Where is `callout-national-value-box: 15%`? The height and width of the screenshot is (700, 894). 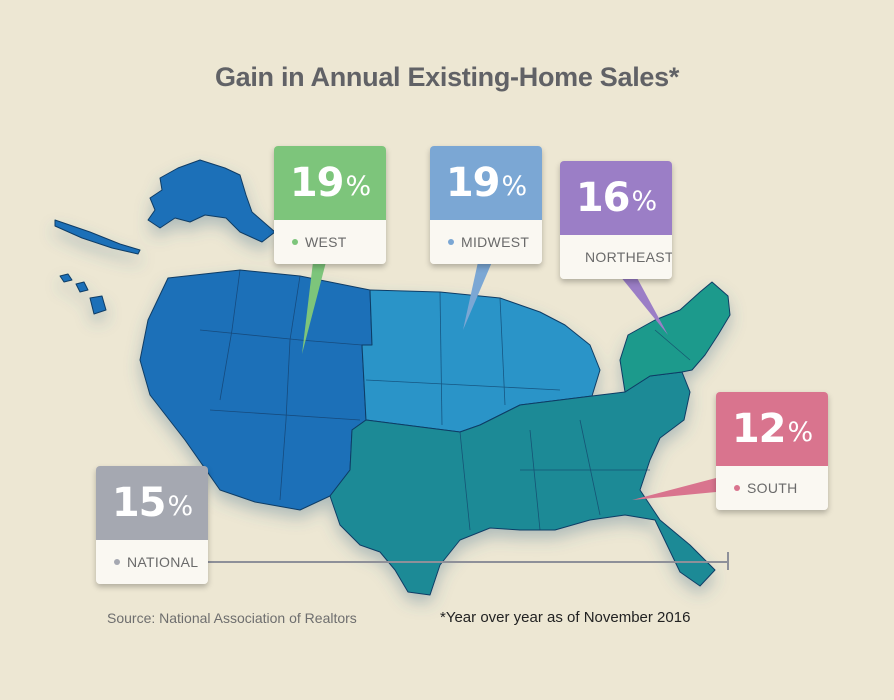 callout-national-value-box: 15% is located at coordinates (152, 503).